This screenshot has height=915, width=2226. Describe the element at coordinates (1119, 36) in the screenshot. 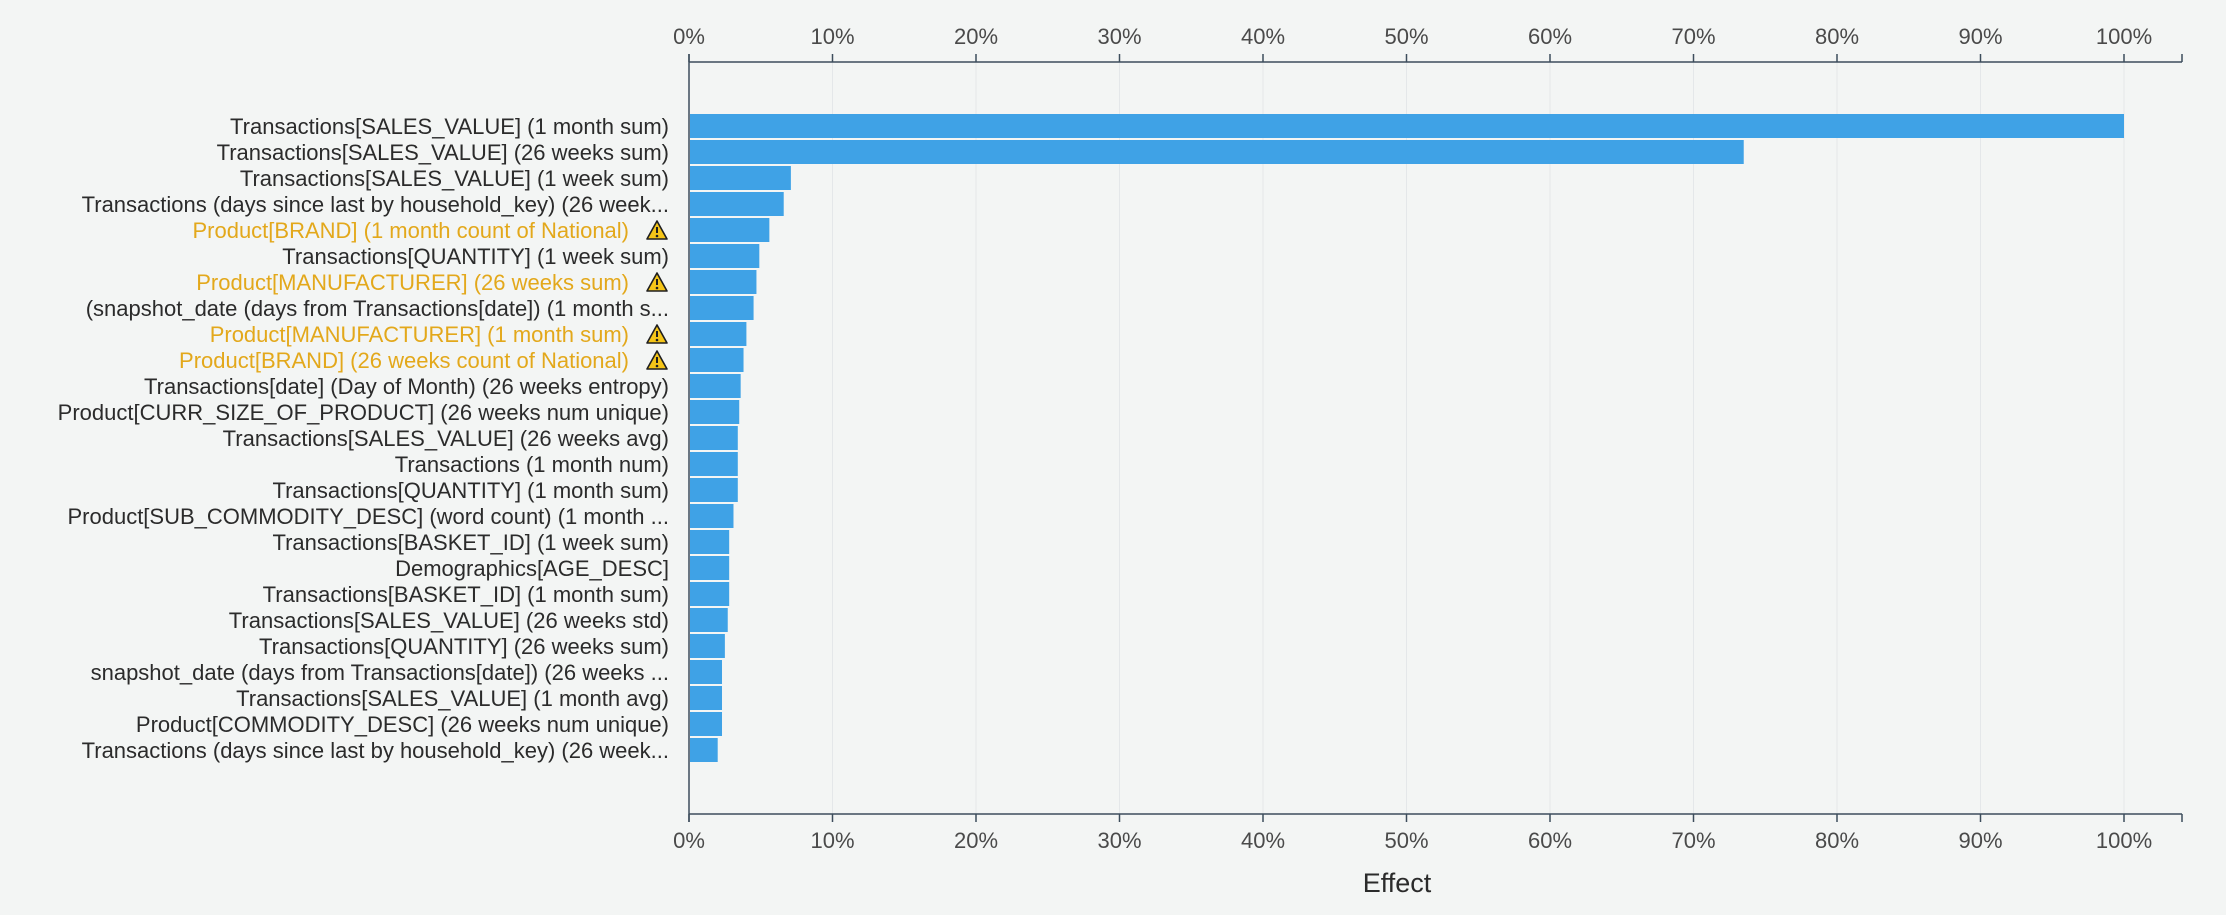

I see `top-tick-label-30: 30%` at that location.